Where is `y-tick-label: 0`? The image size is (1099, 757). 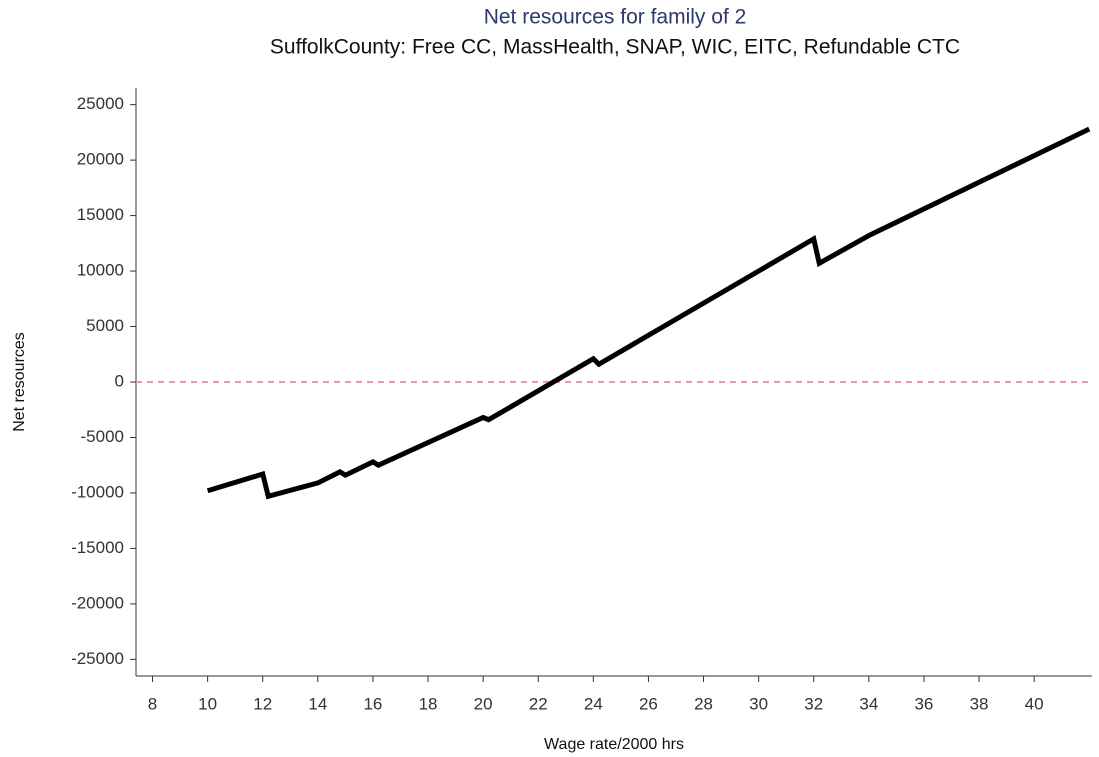 y-tick-label: 0 is located at coordinates (119, 380).